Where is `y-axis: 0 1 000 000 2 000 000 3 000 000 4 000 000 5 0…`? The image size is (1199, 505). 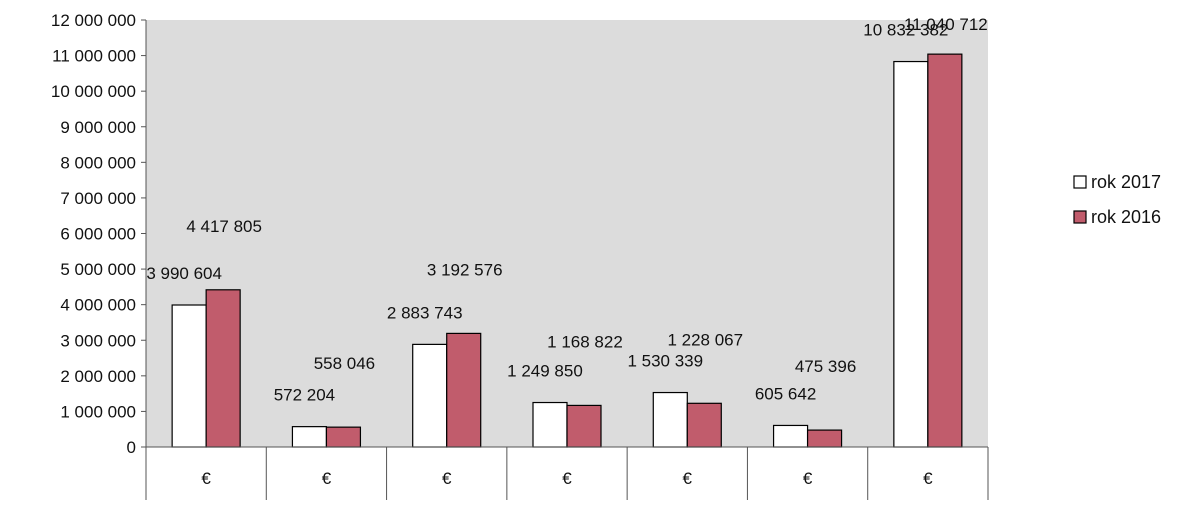 y-axis: 0 1 000 000 2 000 000 3 000 000 4 000 000 5 0… is located at coordinates (99, 234).